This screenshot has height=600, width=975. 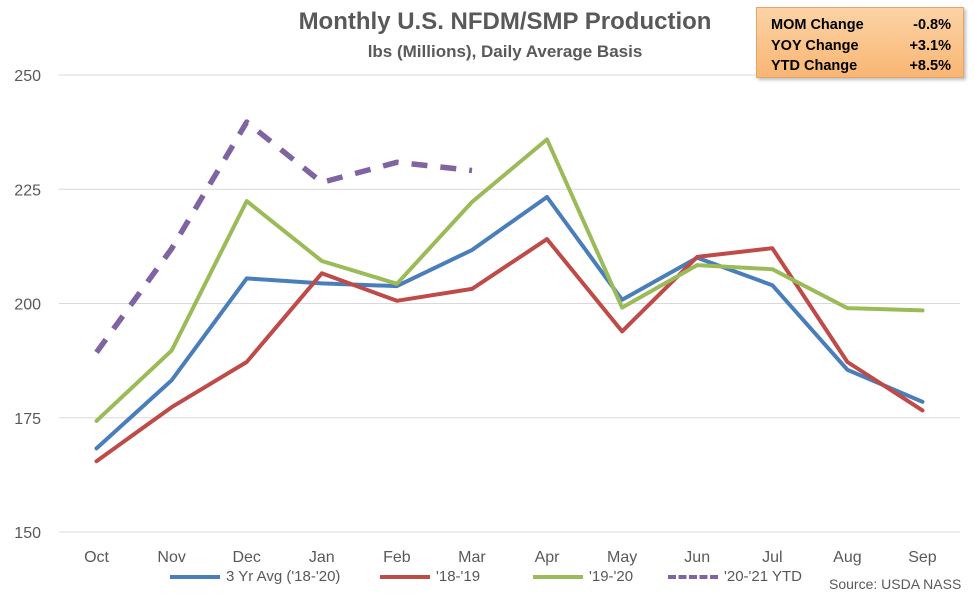 I want to click on y-tick-label: 225, so click(x=27, y=190).